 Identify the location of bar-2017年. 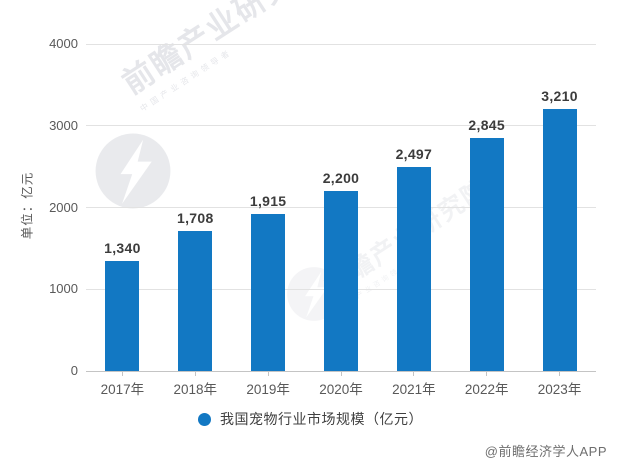
(122, 316).